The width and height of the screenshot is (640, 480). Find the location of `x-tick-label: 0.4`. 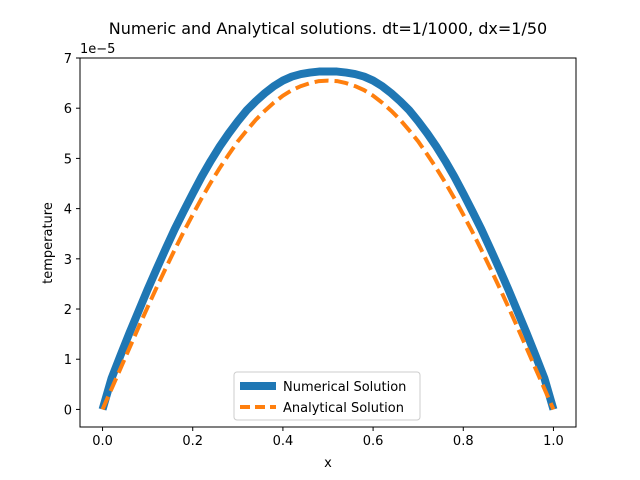

x-tick-label: 0.4 is located at coordinates (283, 441).